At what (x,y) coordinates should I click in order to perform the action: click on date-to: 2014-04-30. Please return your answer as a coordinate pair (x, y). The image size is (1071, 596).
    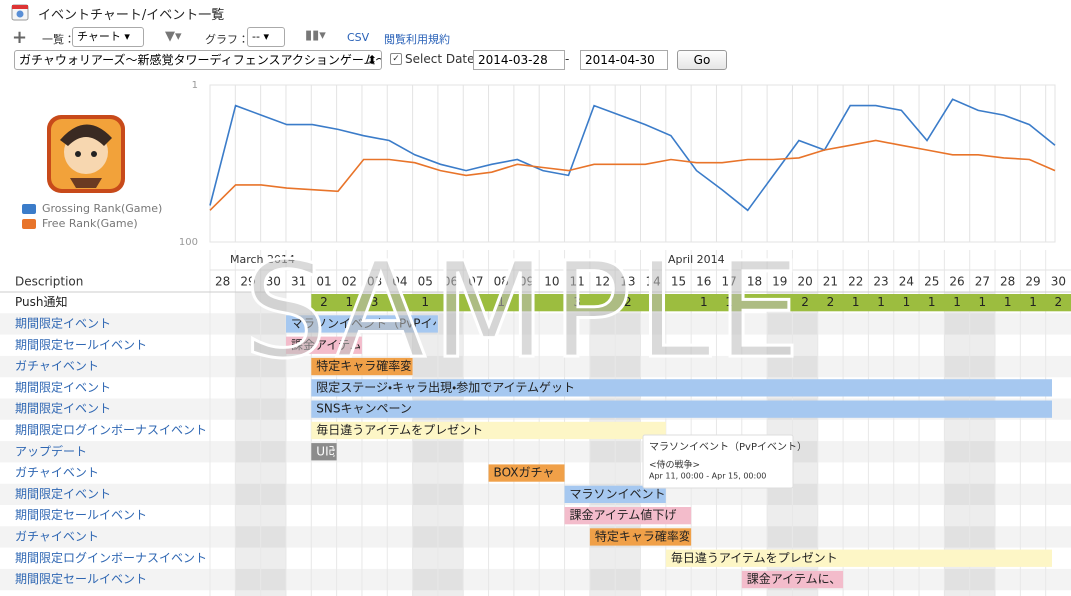
    Looking at the image, I should click on (624, 60).